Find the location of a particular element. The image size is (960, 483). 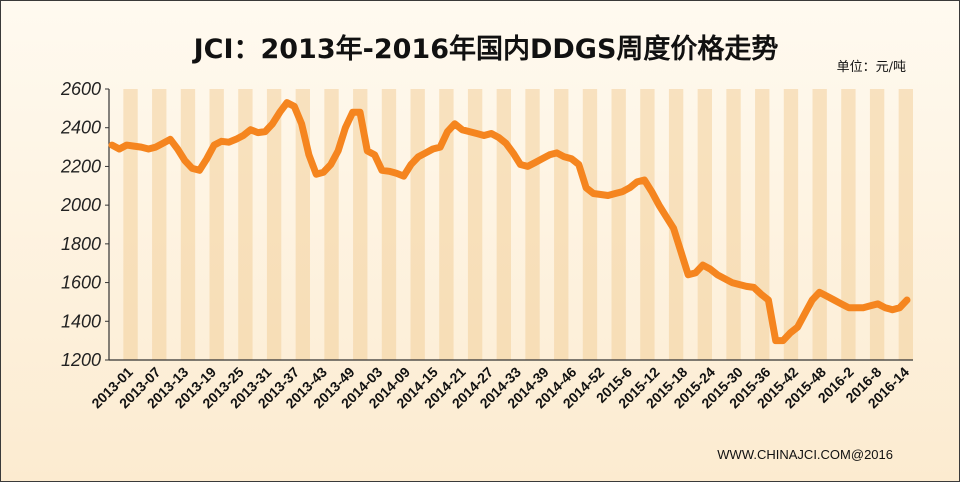

unit-label: 单位：元/吨 is located at coordinates (871, 67).